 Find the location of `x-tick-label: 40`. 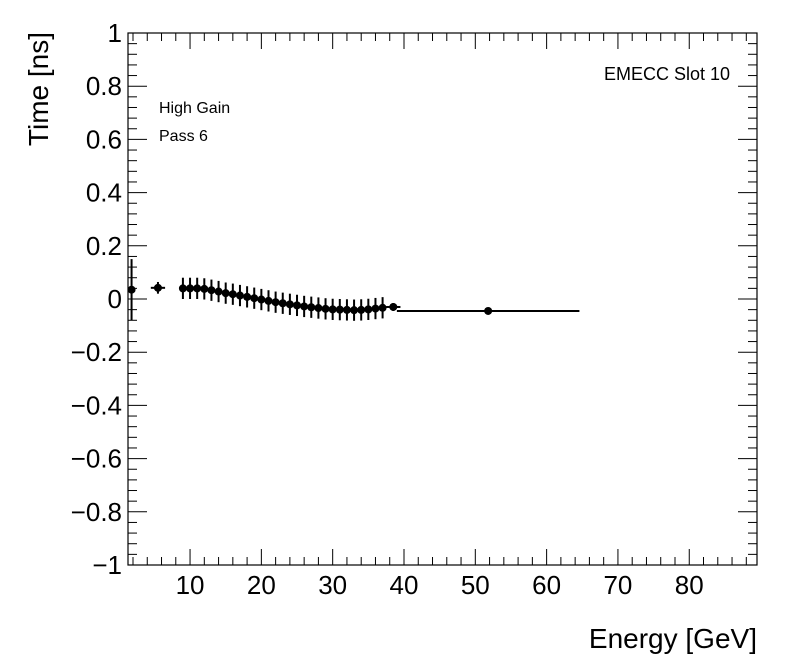

x-tick-label: 40 is located at coordinates (404, 585).